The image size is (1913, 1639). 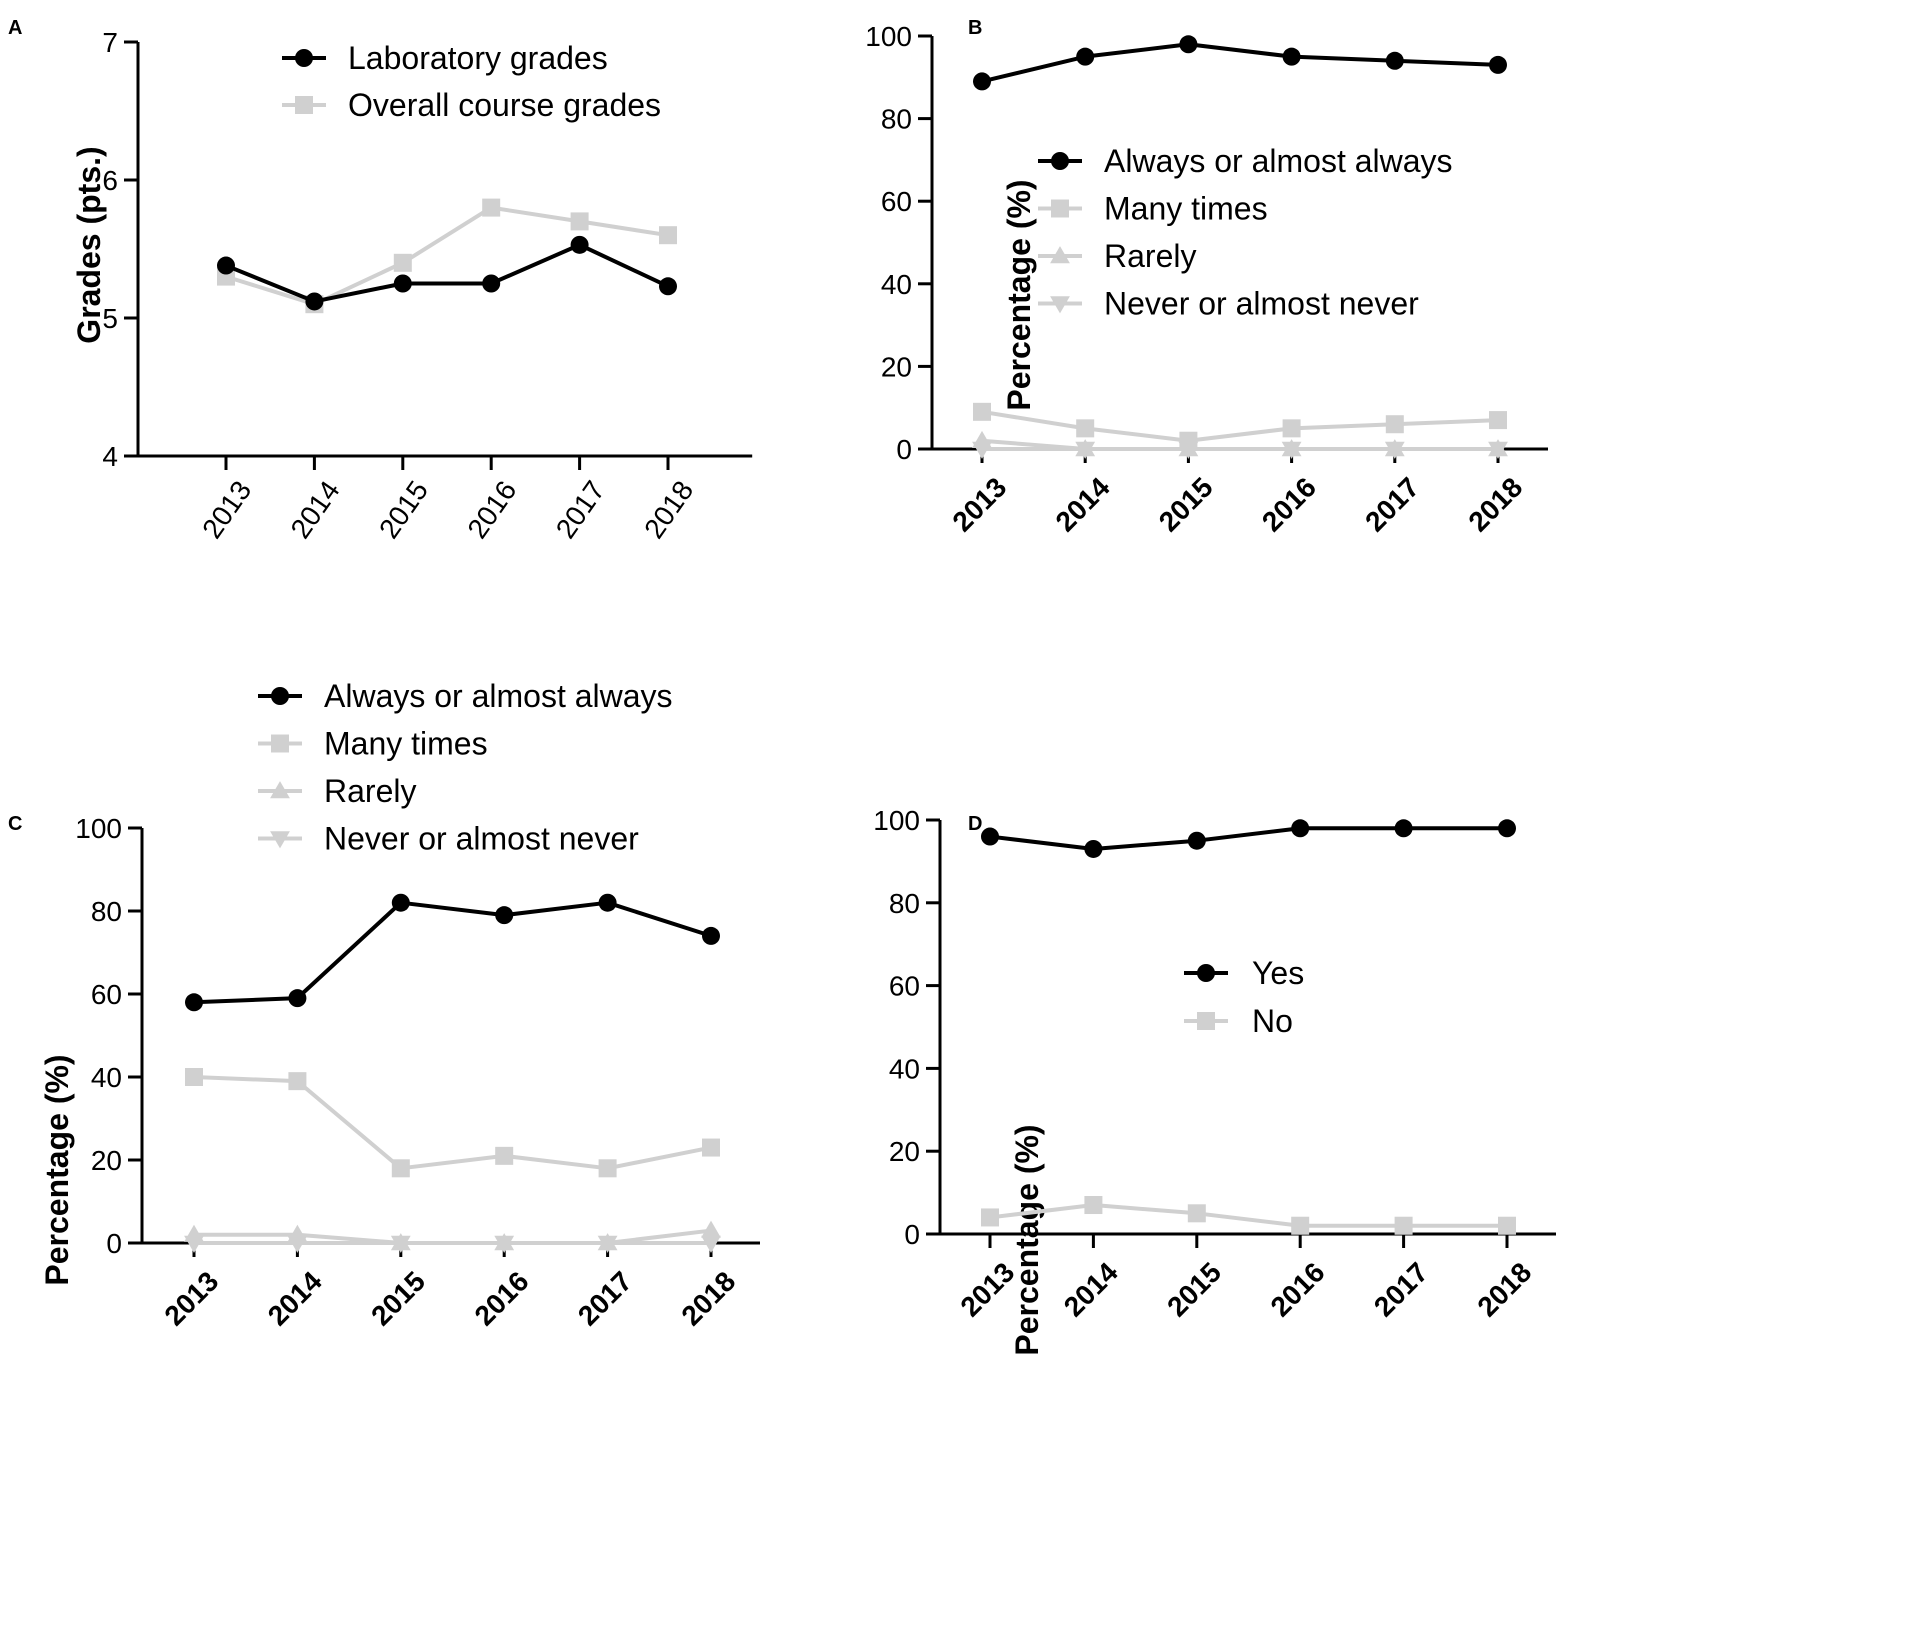 I want to click on panel-c-y-tick-label: 60, so click(x=106, y=994).